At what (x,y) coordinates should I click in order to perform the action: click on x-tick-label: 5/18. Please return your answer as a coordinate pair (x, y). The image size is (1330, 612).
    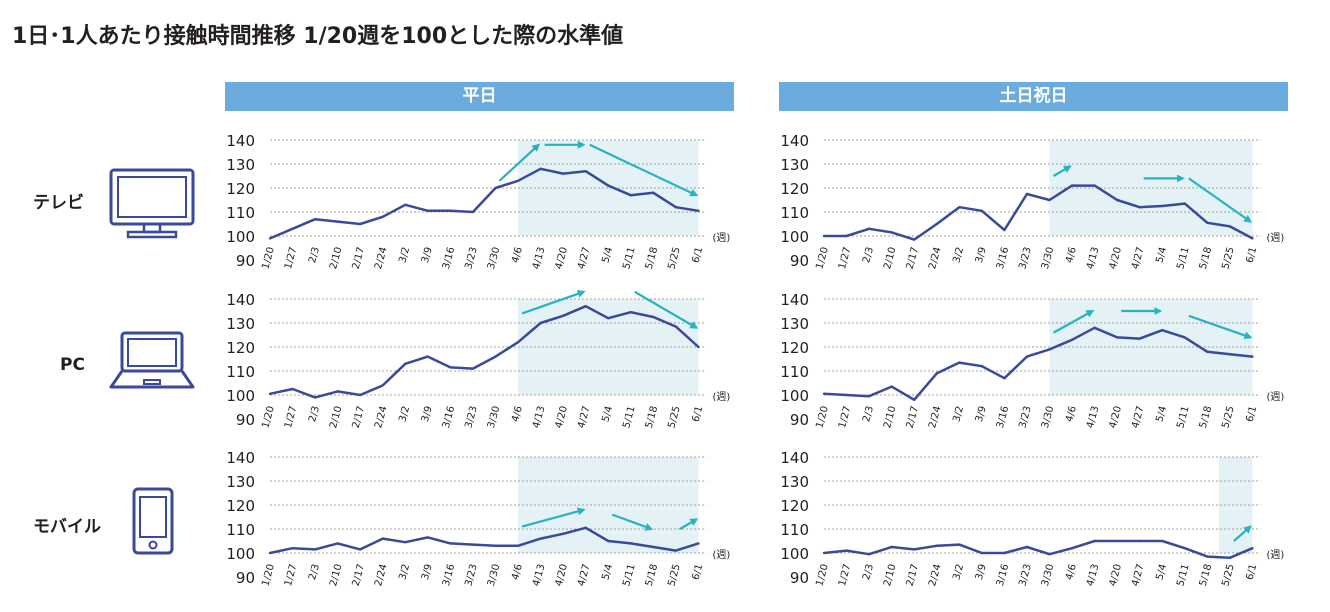
    Looking at the image, I should click on (1206, 417).